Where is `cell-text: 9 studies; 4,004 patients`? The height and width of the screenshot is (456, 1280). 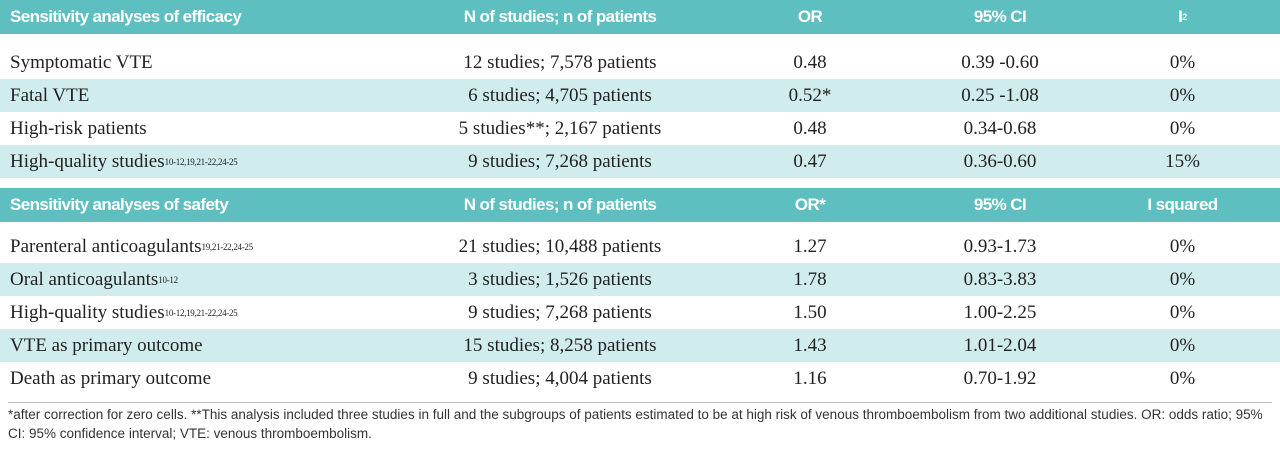 cell-text: 9 studies; 4,004 patients is located at coordinates (560, 378).